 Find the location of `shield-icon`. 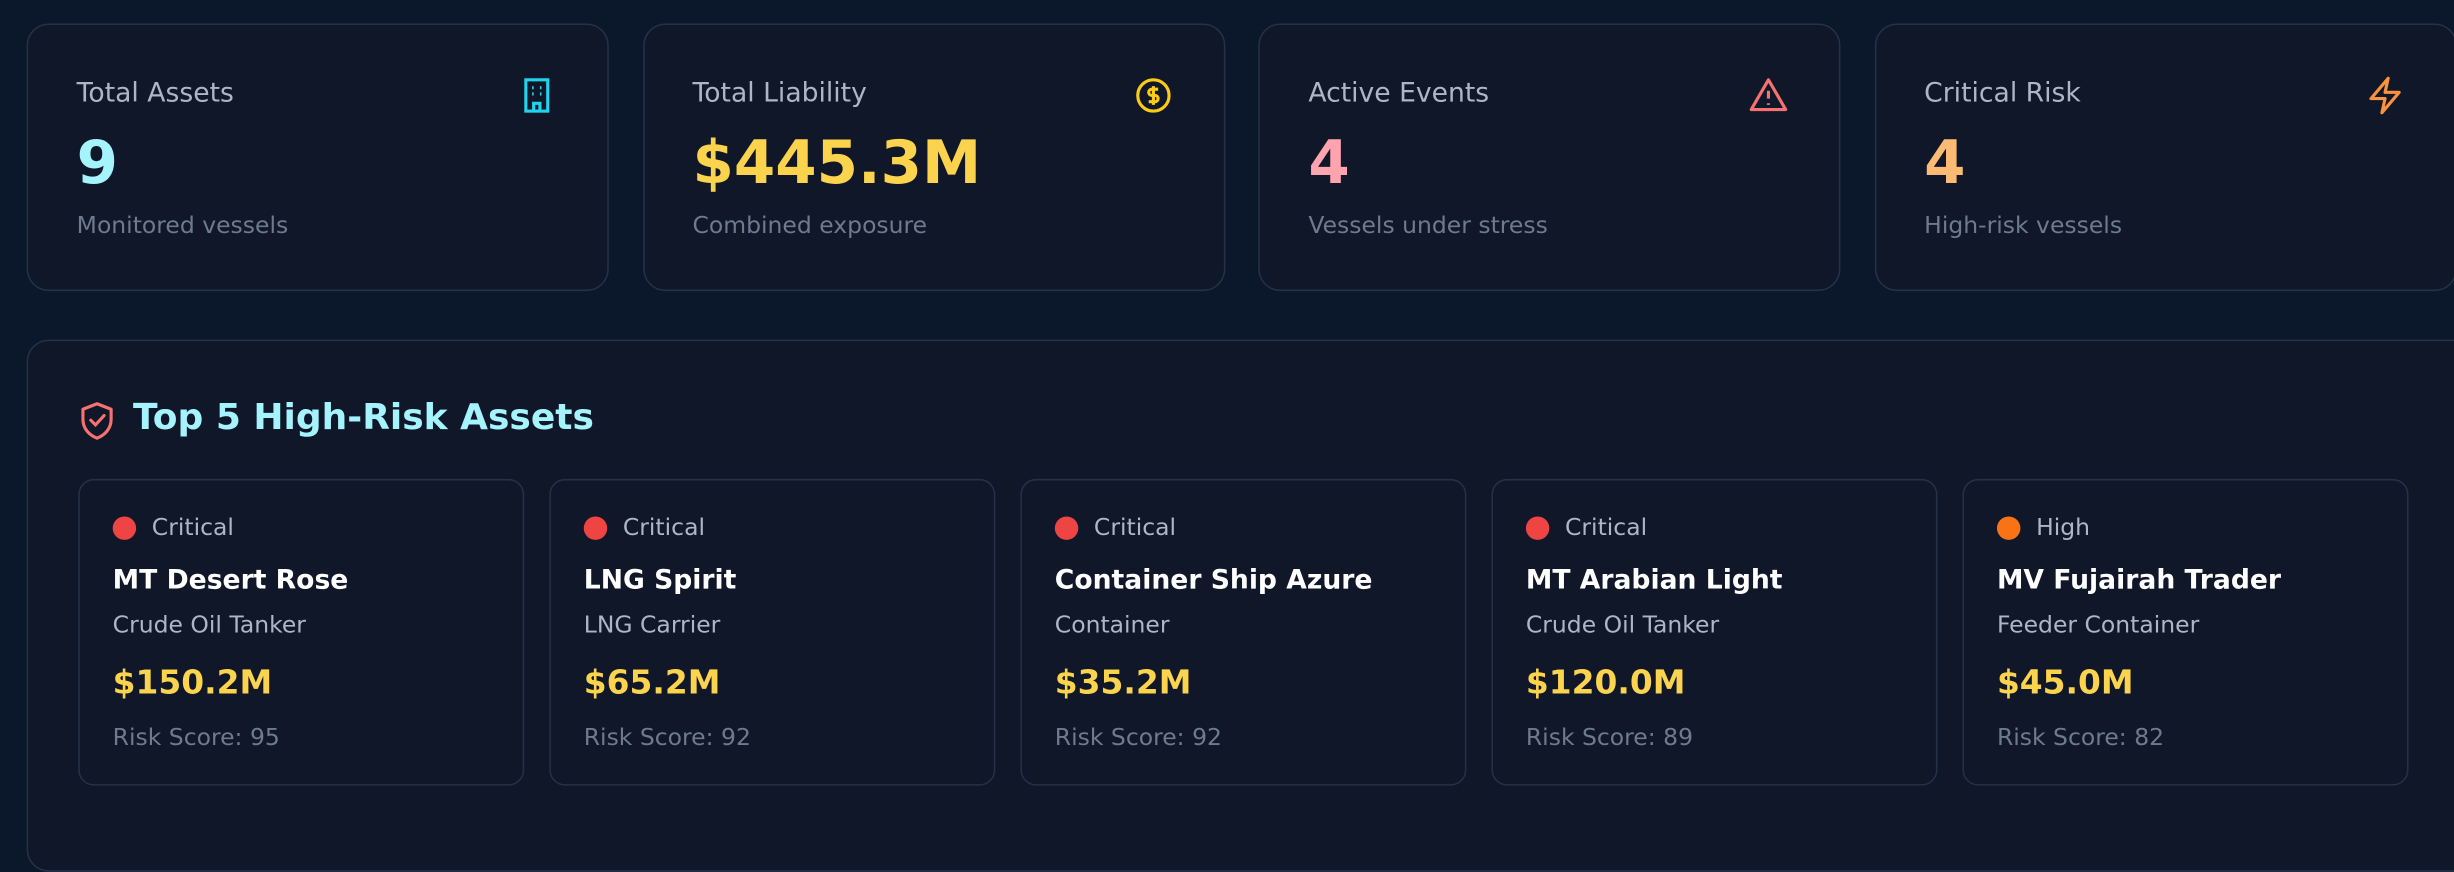

shield-icon is located at coordinates (97, 421).